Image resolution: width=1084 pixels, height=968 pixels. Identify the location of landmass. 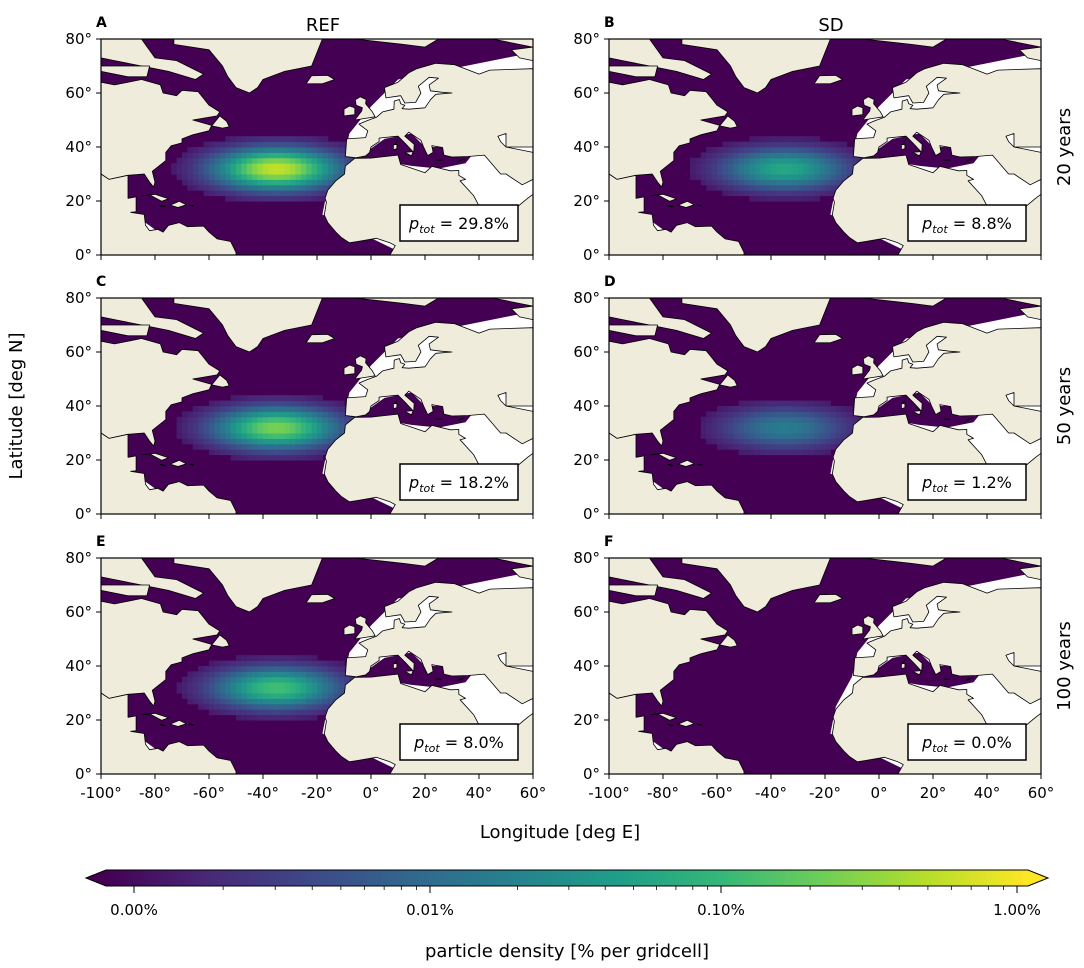
(903, 146).